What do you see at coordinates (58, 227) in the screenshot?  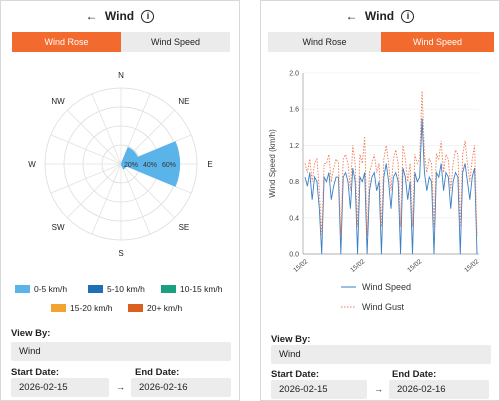 I see `direction-label-sw: SW` at bounding box center [58, 227].